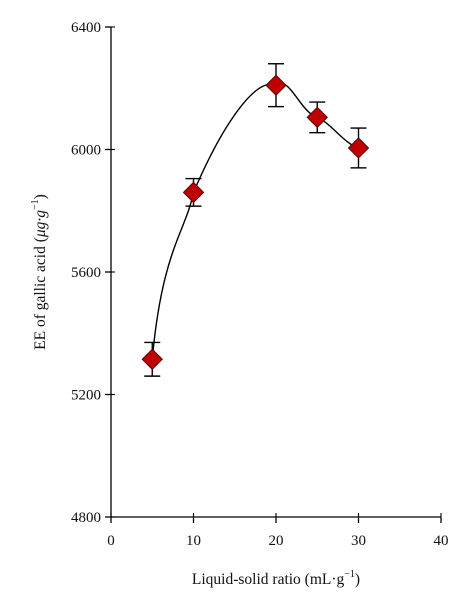 This screenshot has height=605, width=474. I want to click on x-tick-label: 10, so click(193, 541).